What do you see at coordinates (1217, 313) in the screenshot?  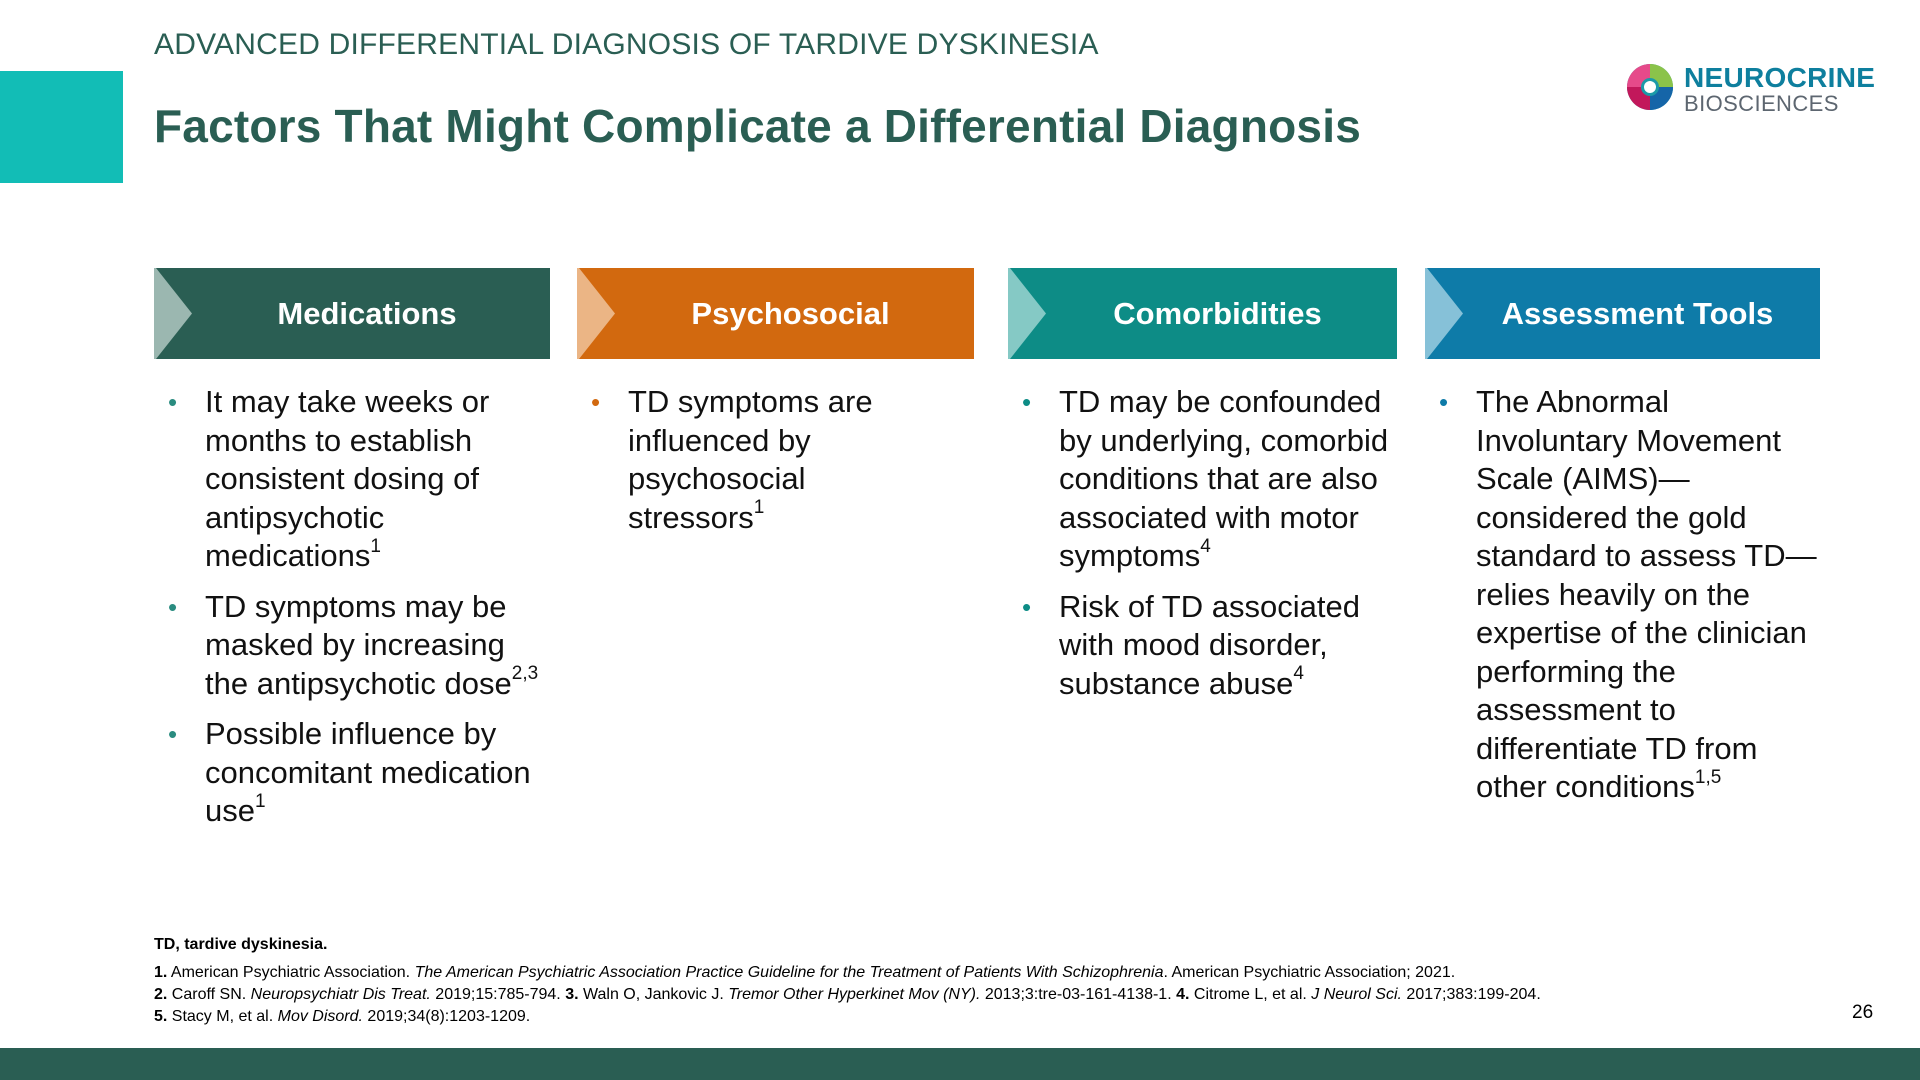 I see `column-title: Comorbidities` at bounding box center [1217, 313].